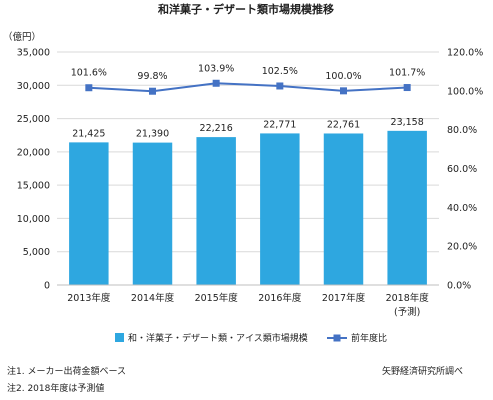 This screenshot has height=400, width=493. Describe the element at coordinates (337, 338) in the screenshot. I see `legend-line-marker` at that location.